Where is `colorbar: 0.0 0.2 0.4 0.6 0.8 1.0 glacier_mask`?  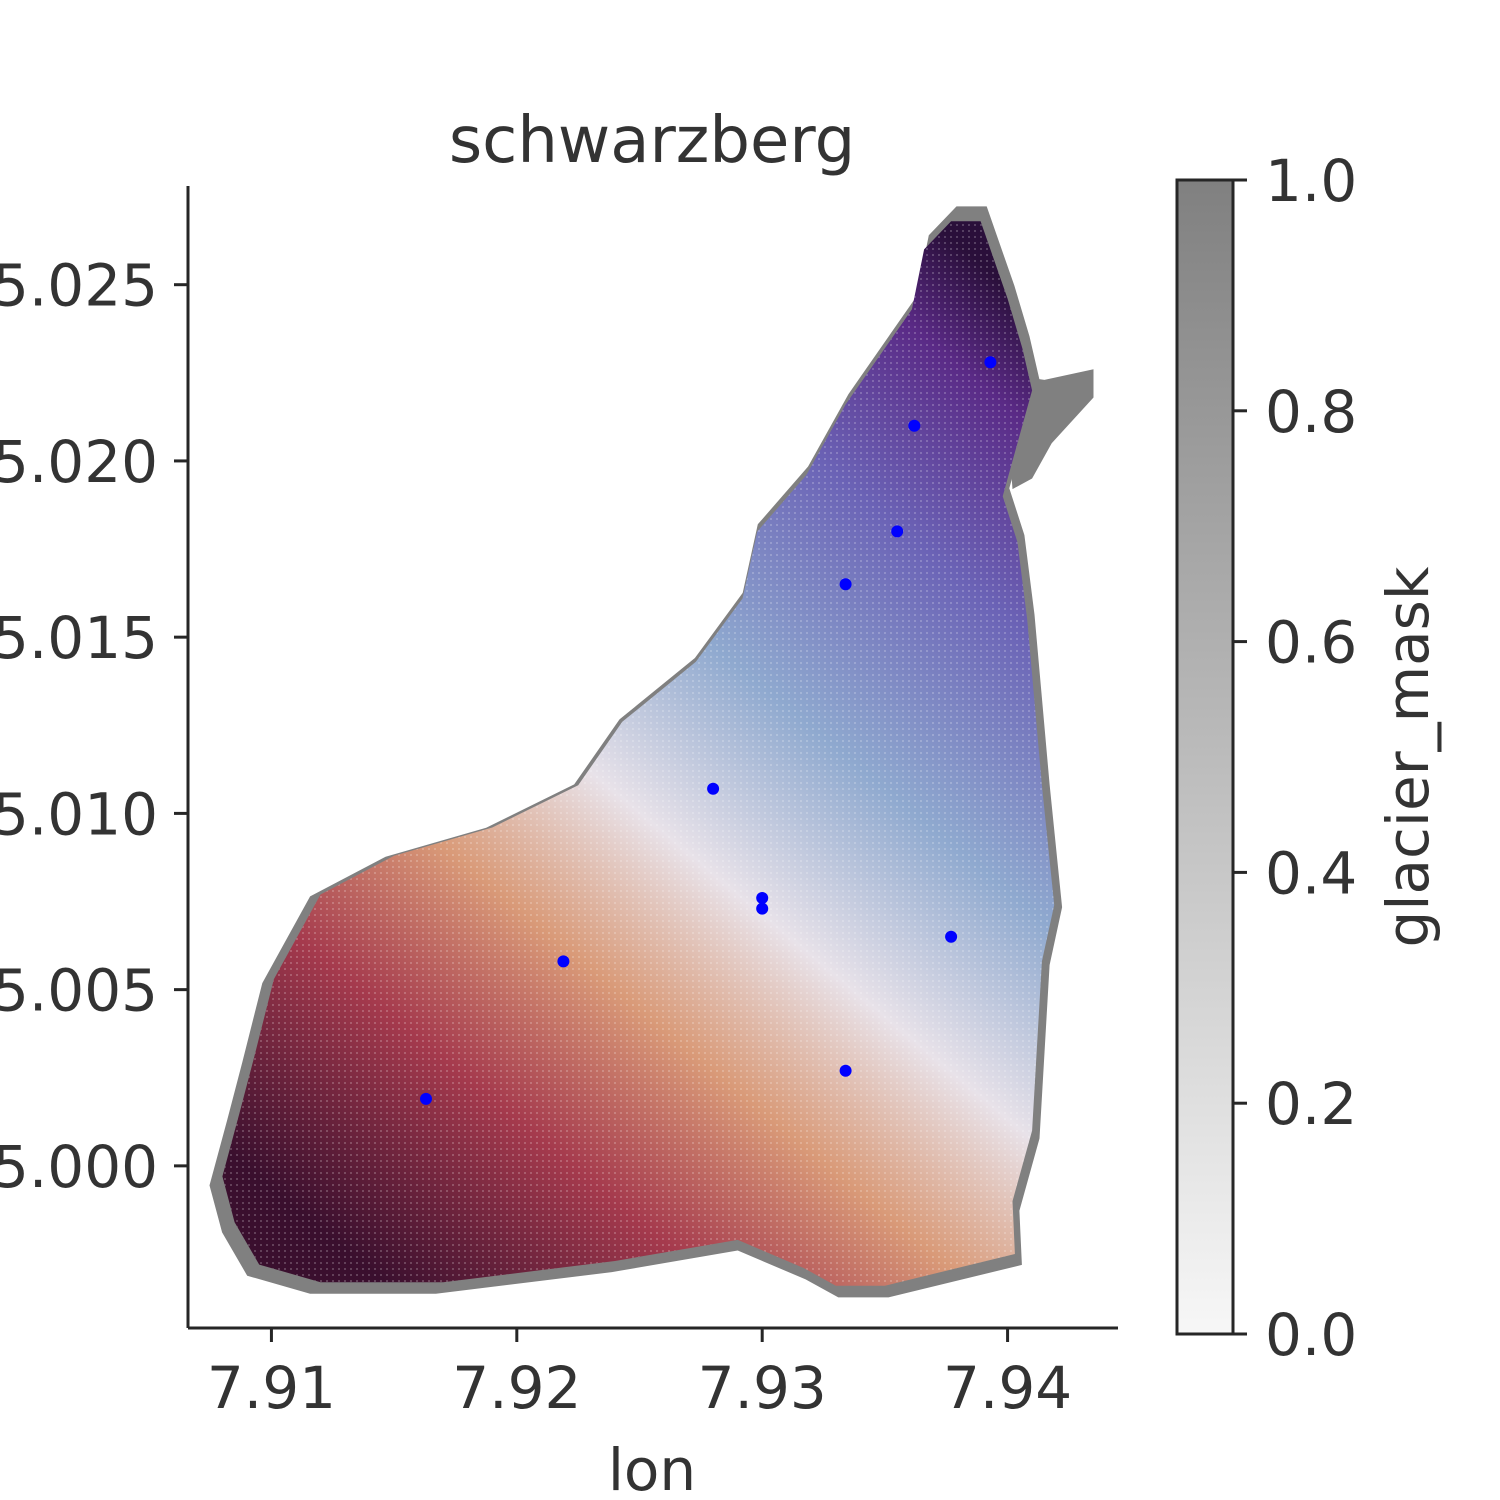
colorbar: 0.0 0.2 0.4 0.6 0.8 1.0 glacier_mask is located at coordinates (1308, 758).